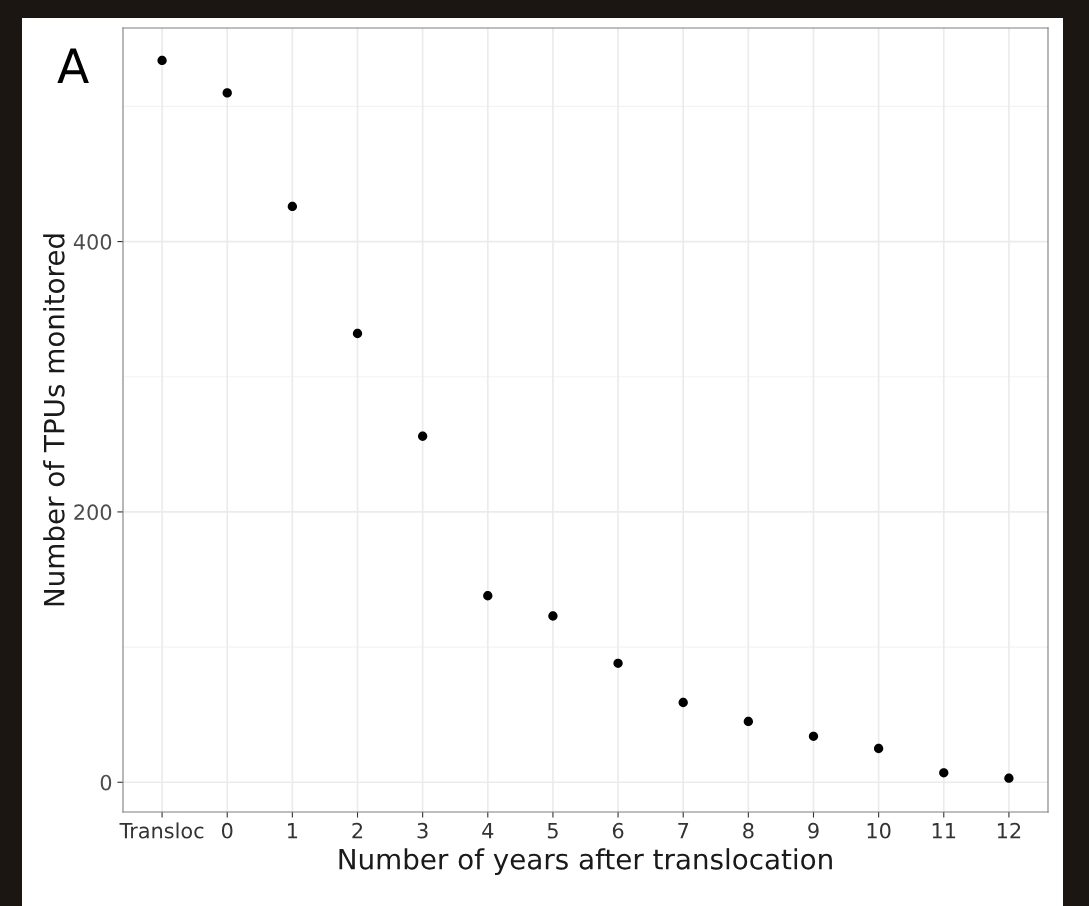  What do you see at coordinates (422, 830) in the screenshot?
I see `x-tick-label: 3` at bounding box center [422, 830].